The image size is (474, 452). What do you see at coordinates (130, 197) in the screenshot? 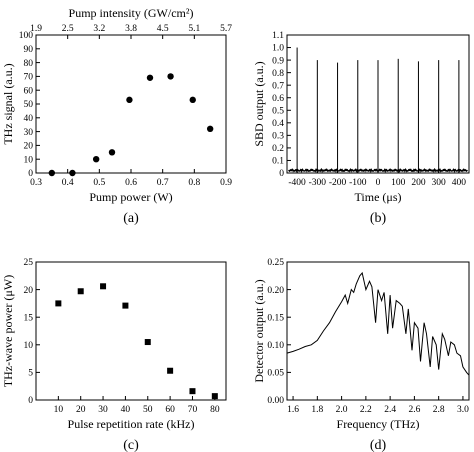
I see `x-axis-label-a: Pump power (W)` at bounding box center [130, 197].